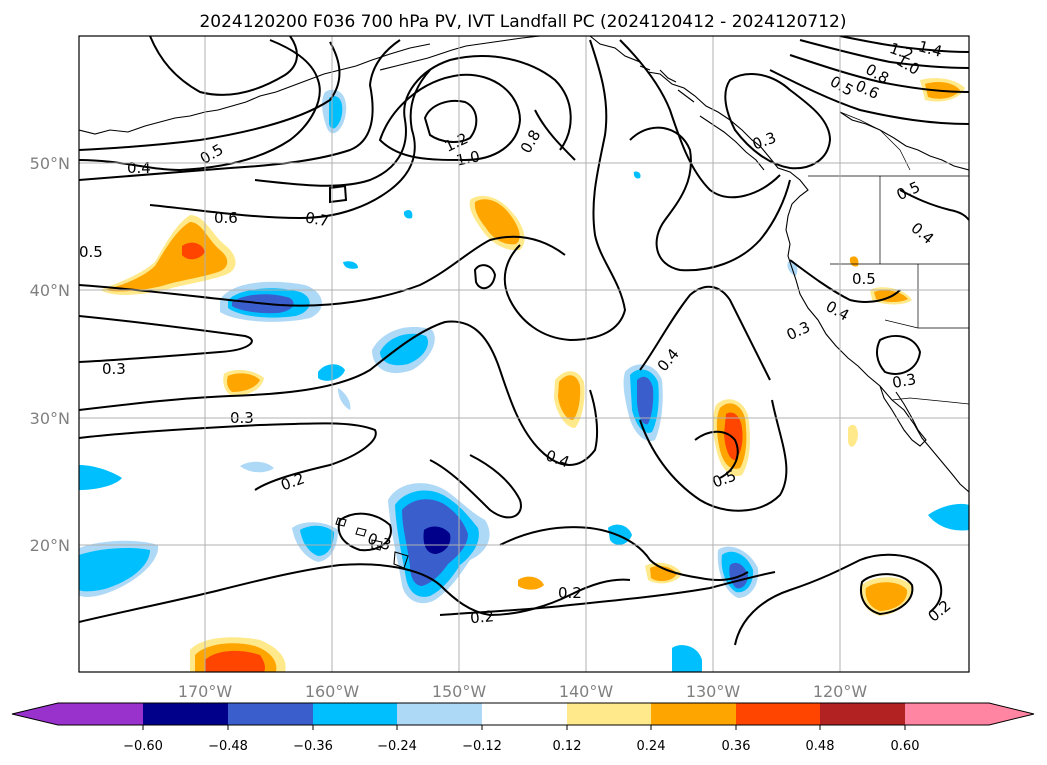  What do you see at coordinates (651, 746) in the screenshot?
I see `colorbar-tick-label: 0.24` at bounding box center [651, 746].